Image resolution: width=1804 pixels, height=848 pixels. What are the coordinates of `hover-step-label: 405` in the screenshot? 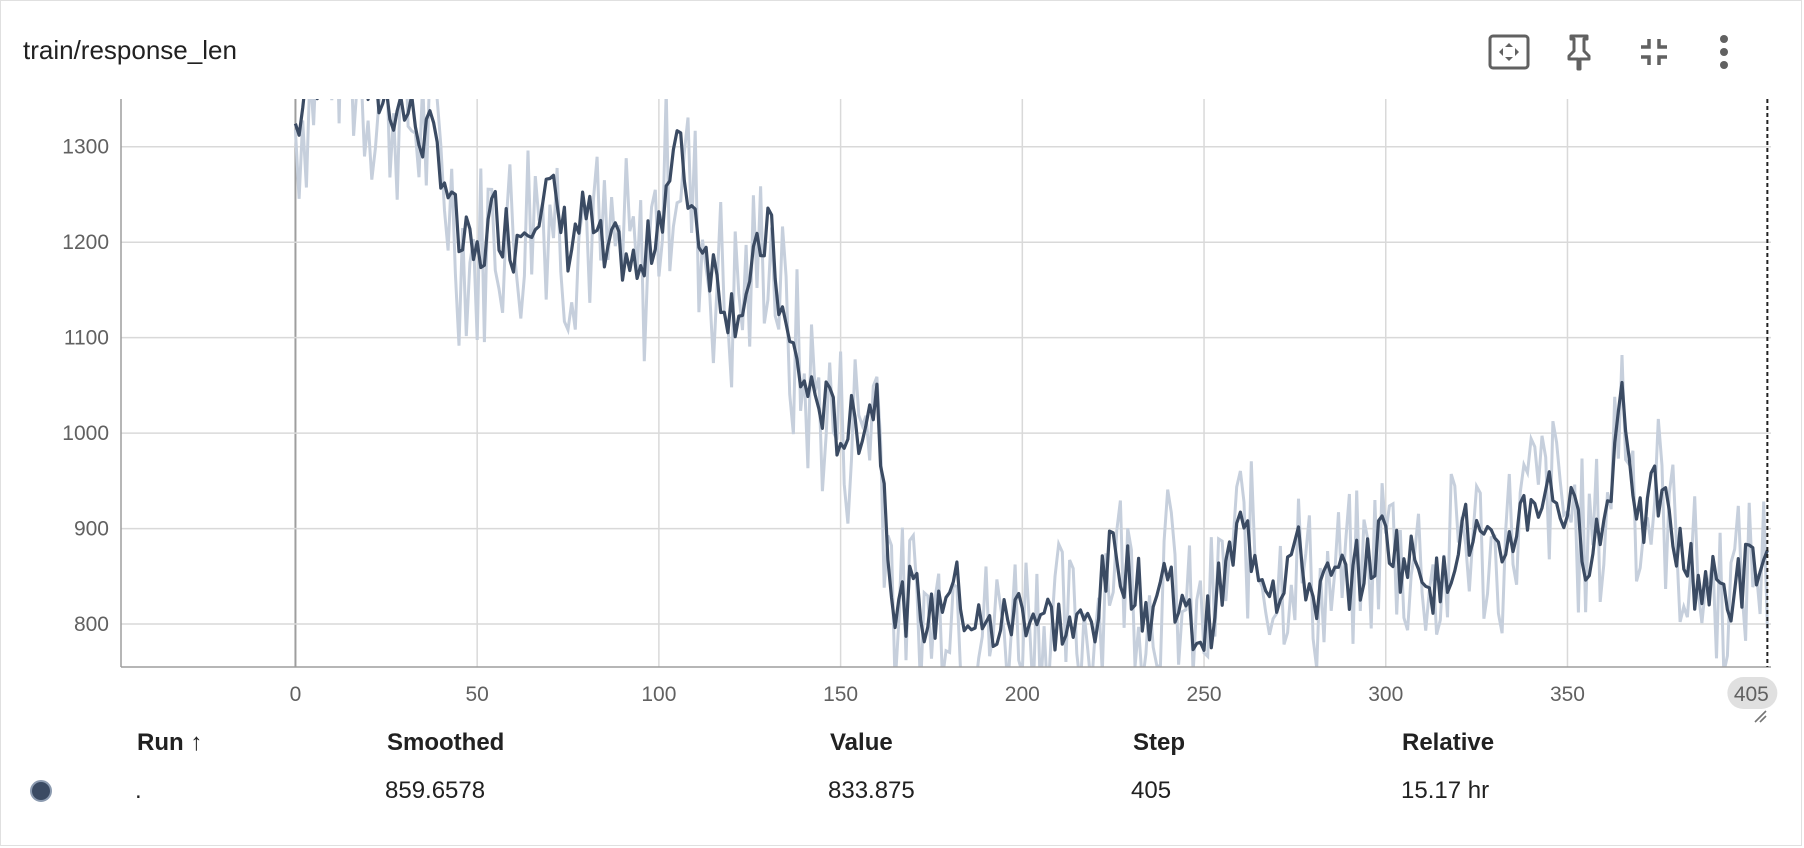 It's located at (1751, 694).